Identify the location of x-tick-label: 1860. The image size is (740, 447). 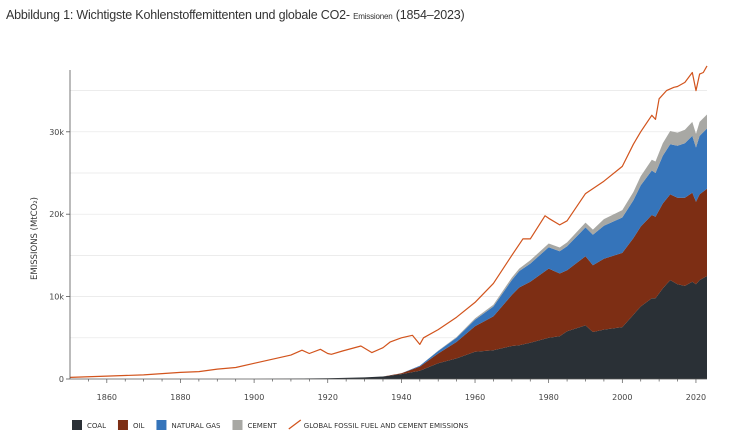
(107, 397).